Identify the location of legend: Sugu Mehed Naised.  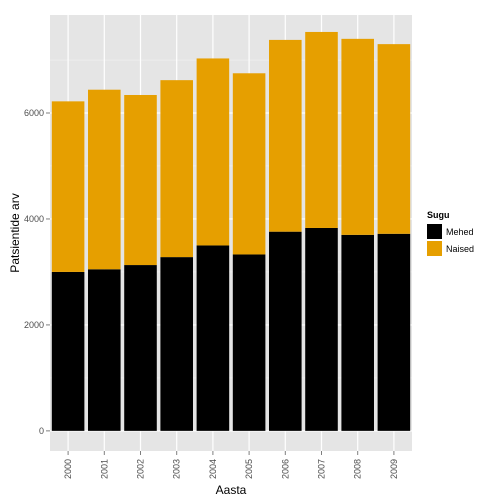
(450, 233).